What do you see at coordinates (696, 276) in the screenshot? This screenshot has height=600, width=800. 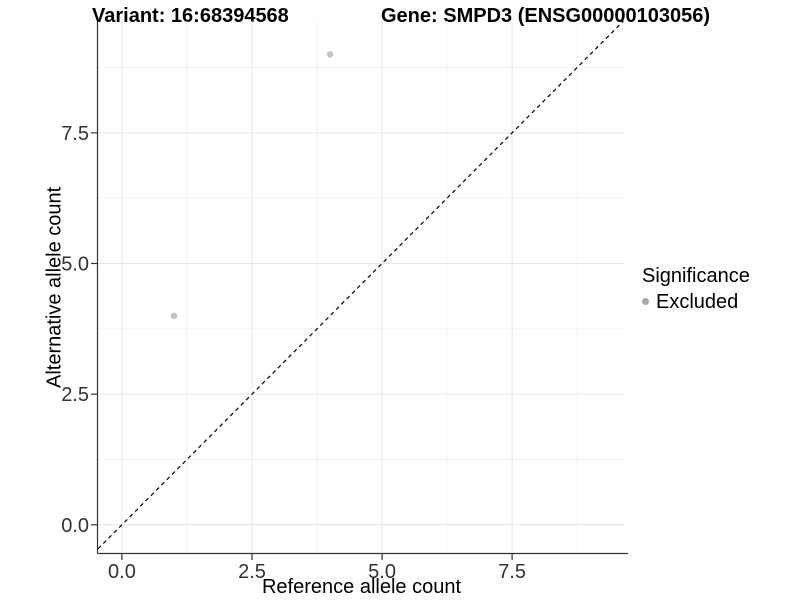 I see `legend-title: Significance` at bounding box center [696, 276].